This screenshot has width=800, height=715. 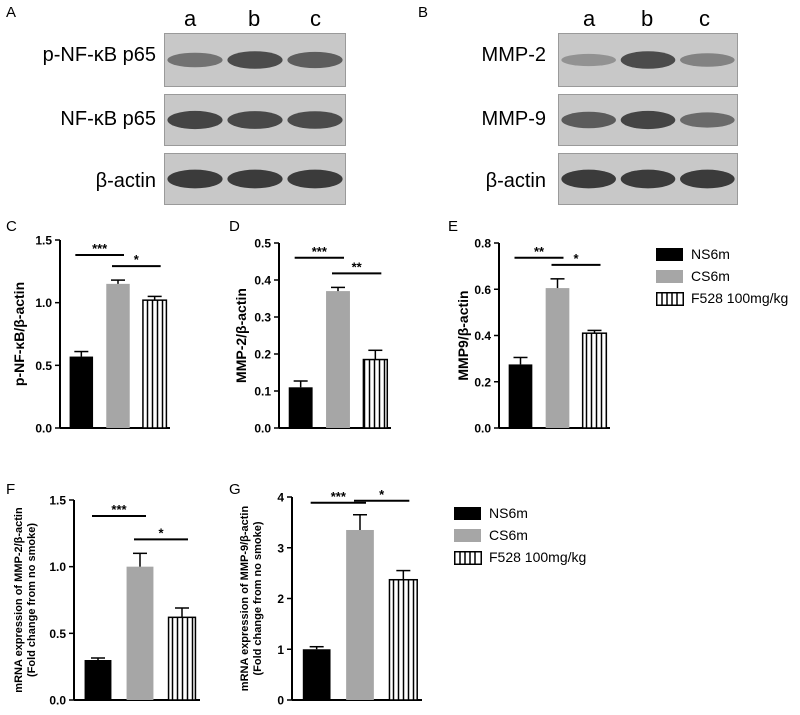 I want to click on panel-letter-g: G, so click(x=235, y=489).